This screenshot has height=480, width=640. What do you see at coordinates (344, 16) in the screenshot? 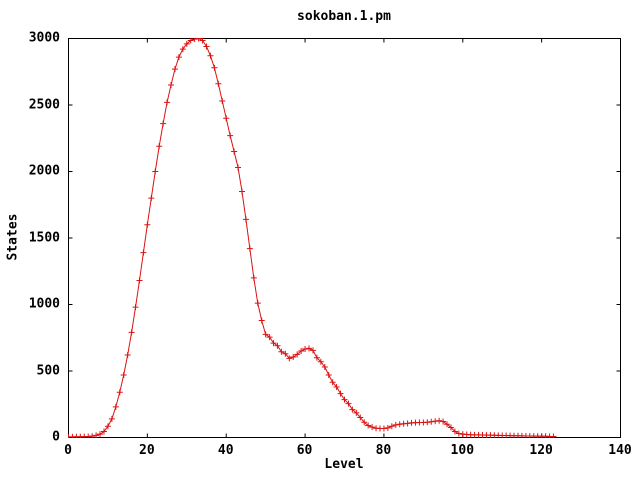
I see `chart-title: sokoban.1.pm` at bounding box center [344, 16].